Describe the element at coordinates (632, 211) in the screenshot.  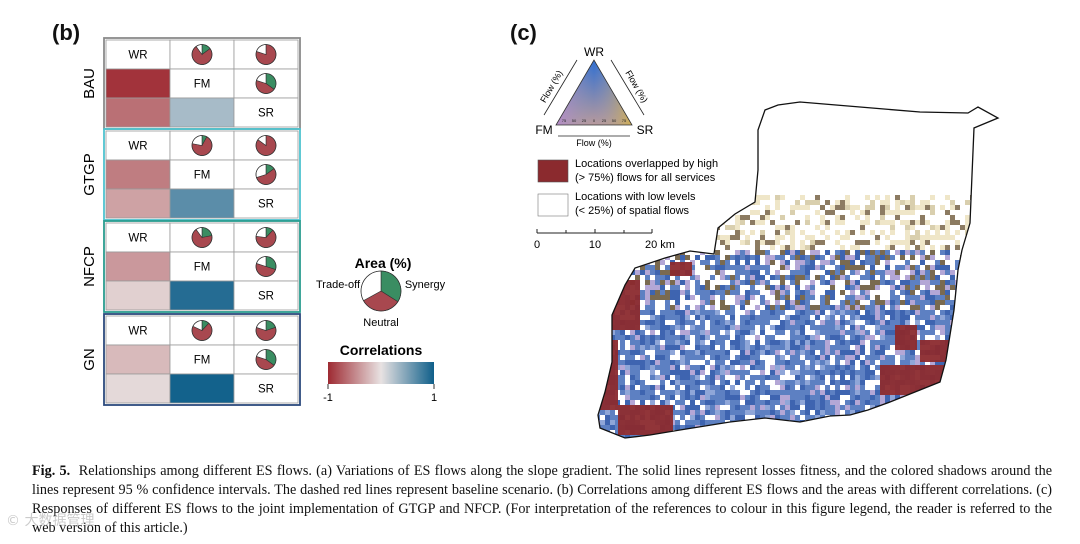
I see `legend-low-line2: (< 25%) of spatial flows` at that location.